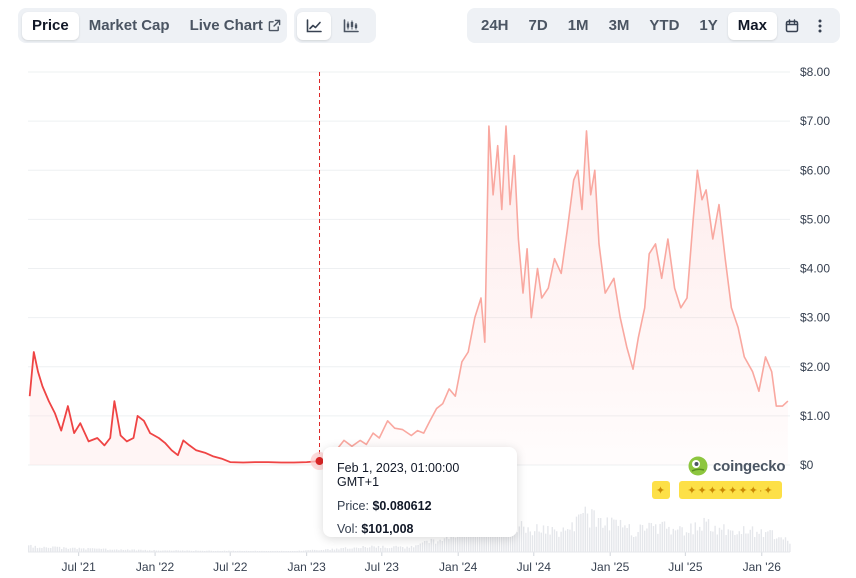 This screenshot has height=578, width=856. What do you see at coordinates (351, 26) in the screenshot?
I see `candlestick-chart-button` at bounding box center [351, 26].